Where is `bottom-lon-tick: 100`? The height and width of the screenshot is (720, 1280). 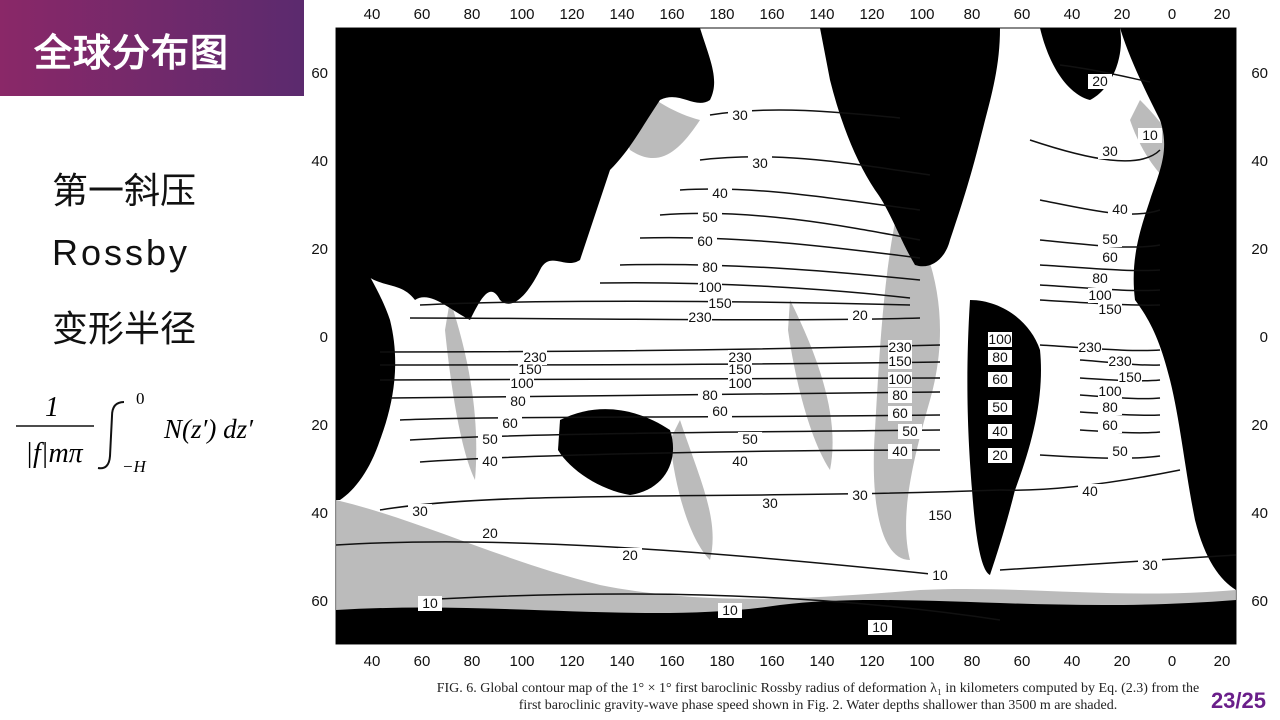
bottom-lon-tick: 100 is located at coordinates (521, 661).